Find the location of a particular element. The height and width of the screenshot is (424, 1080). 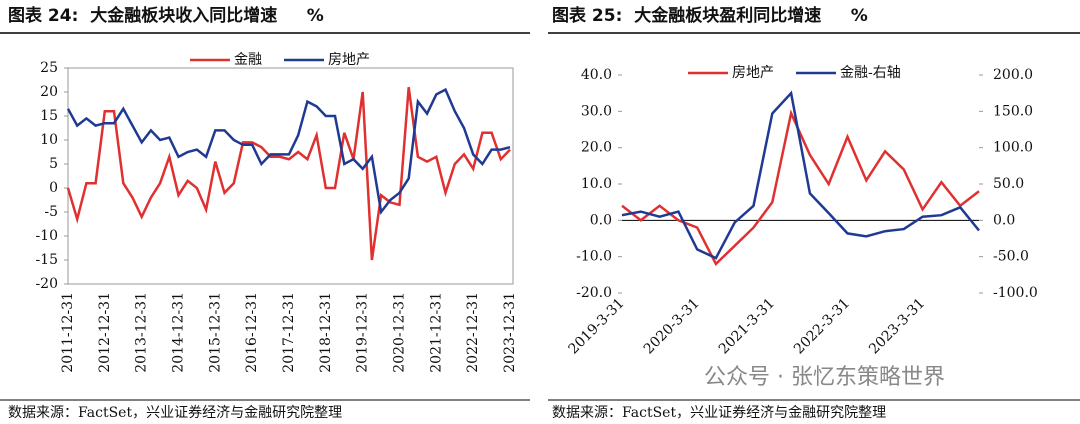

x-tick-label: 2021-12-31 is located at coordinates (436, 332).